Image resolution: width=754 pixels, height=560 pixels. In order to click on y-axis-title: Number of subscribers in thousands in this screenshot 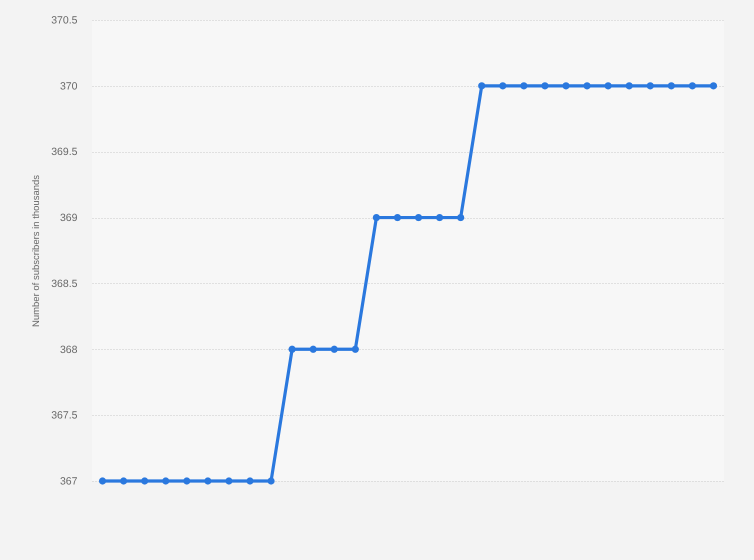, I will do `click(36, 251)`.